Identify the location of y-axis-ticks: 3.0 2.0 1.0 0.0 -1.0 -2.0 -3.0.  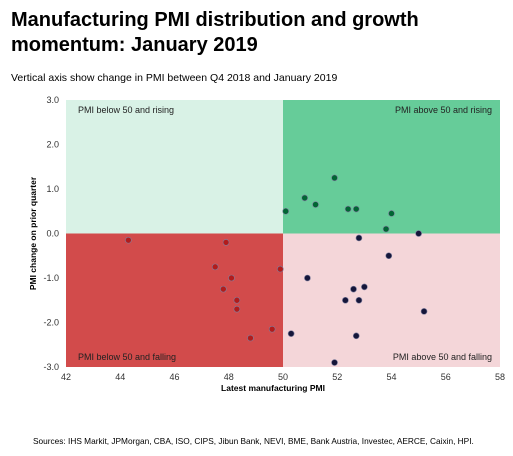
(51, 233).